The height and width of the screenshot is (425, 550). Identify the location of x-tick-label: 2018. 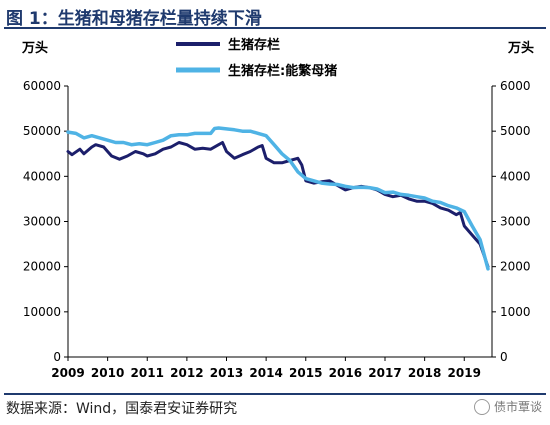
(424, 373).